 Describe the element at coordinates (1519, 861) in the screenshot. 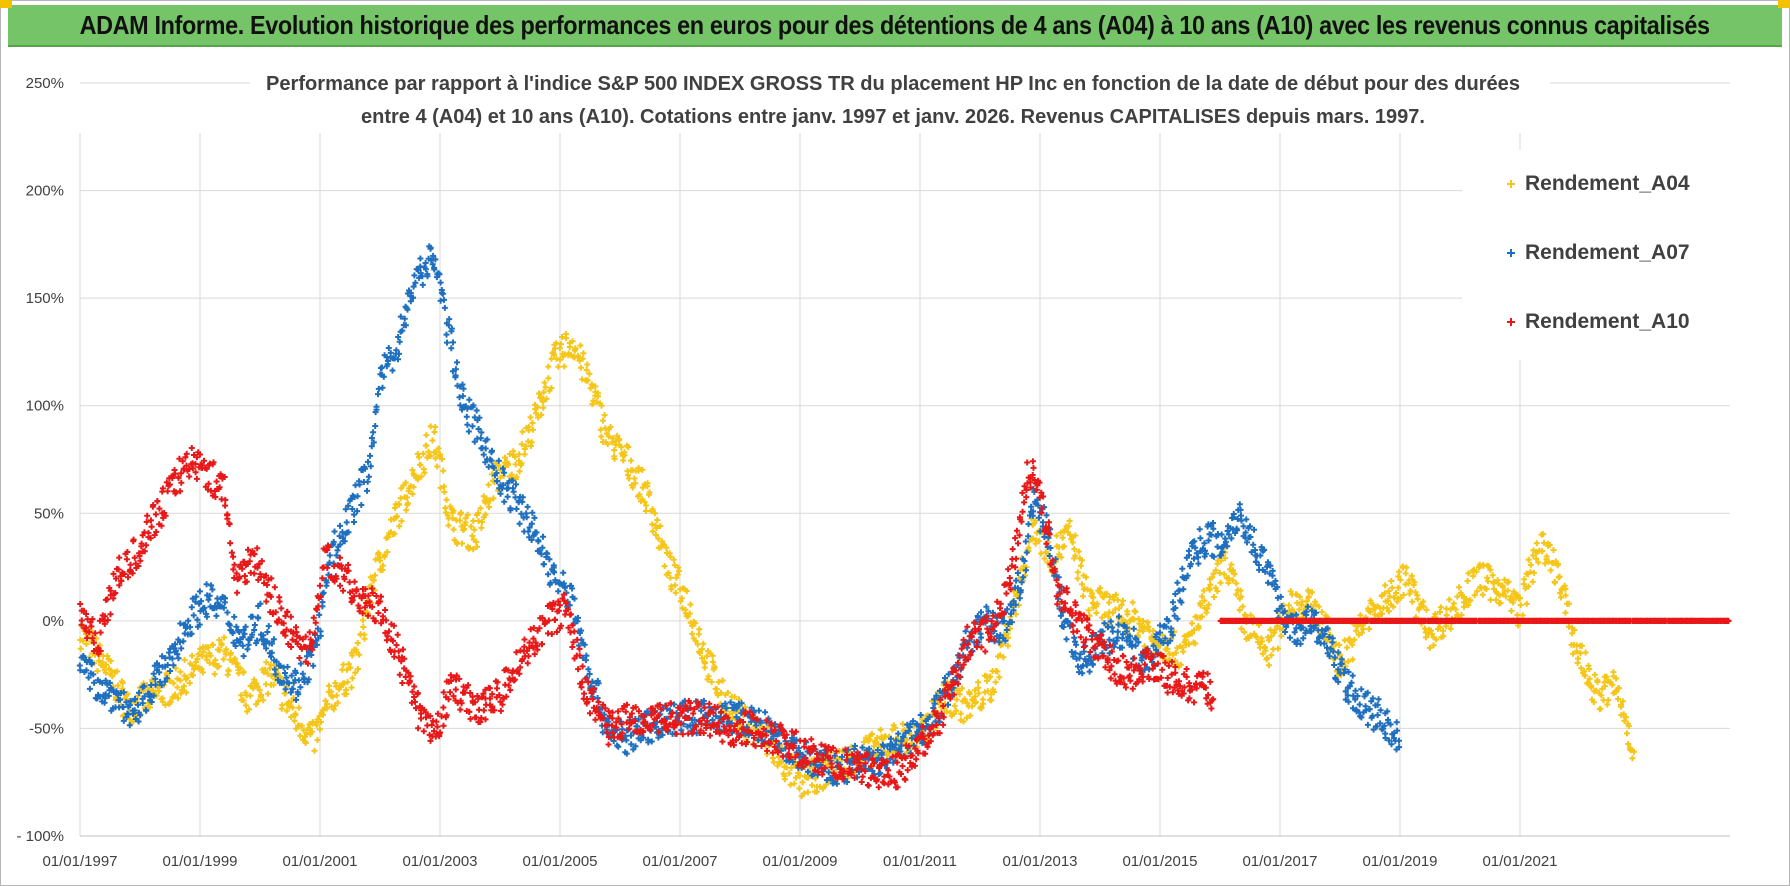

I see `x-tick-label: 01/01/2021` at that location.